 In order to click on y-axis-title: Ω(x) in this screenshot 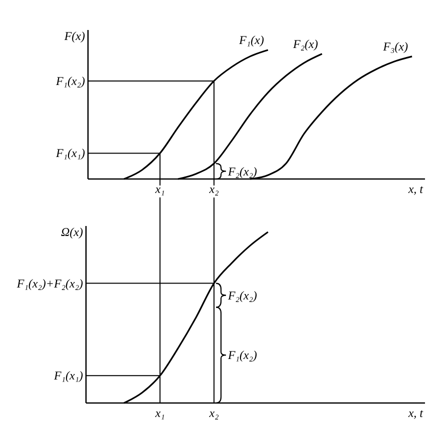, I will do `click(72, 232)`.